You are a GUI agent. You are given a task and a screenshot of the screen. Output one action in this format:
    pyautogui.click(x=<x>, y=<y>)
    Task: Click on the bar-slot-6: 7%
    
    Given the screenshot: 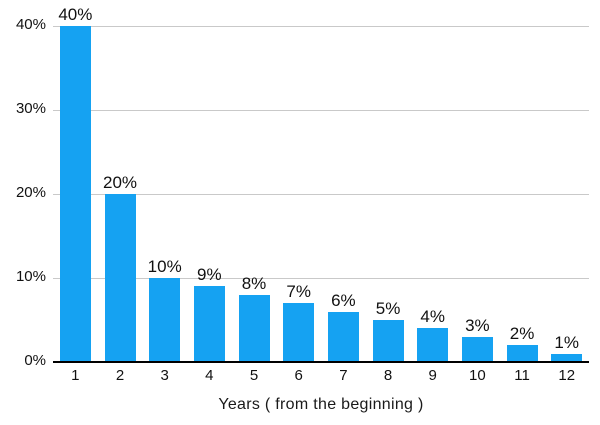 What is the action you would take?
    pyautogui.click(x=298, y=194)
    